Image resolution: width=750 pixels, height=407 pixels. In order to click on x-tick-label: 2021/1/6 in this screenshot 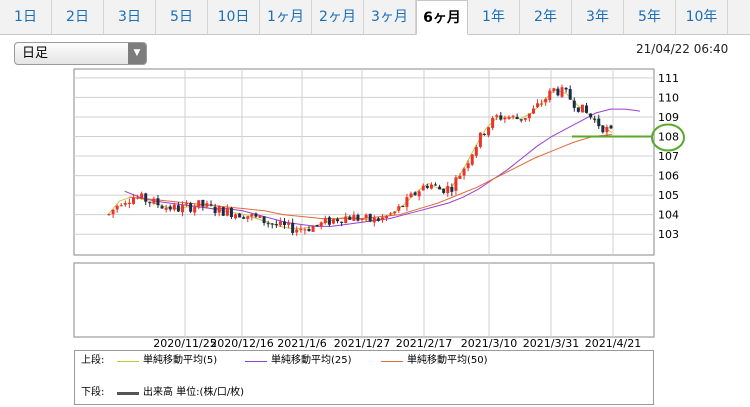, I will do `click(301, 343)`.